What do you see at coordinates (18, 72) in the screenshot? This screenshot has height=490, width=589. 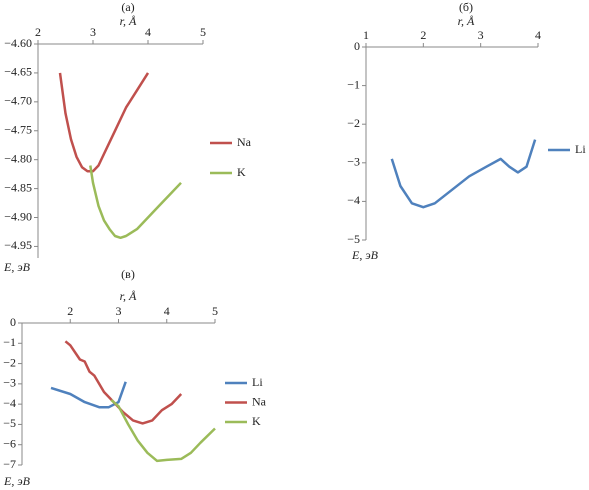 I see `y-tick-label: −4.65` at bounding box center [18, 72].